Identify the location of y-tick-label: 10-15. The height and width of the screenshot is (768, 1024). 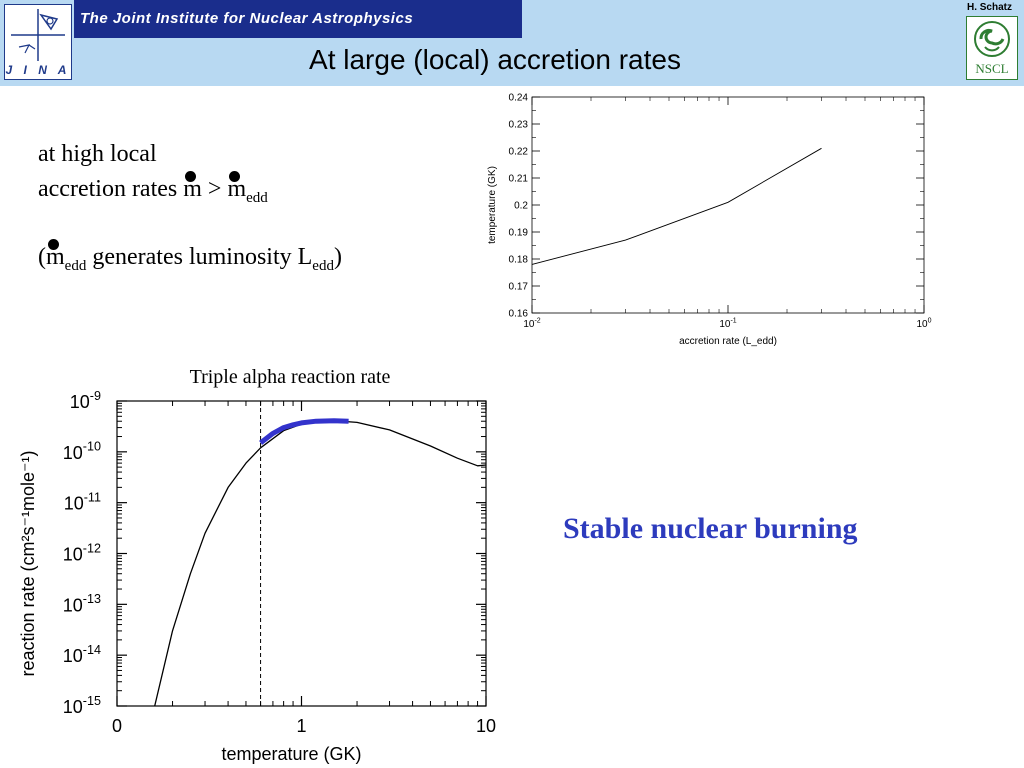
(82, 705).